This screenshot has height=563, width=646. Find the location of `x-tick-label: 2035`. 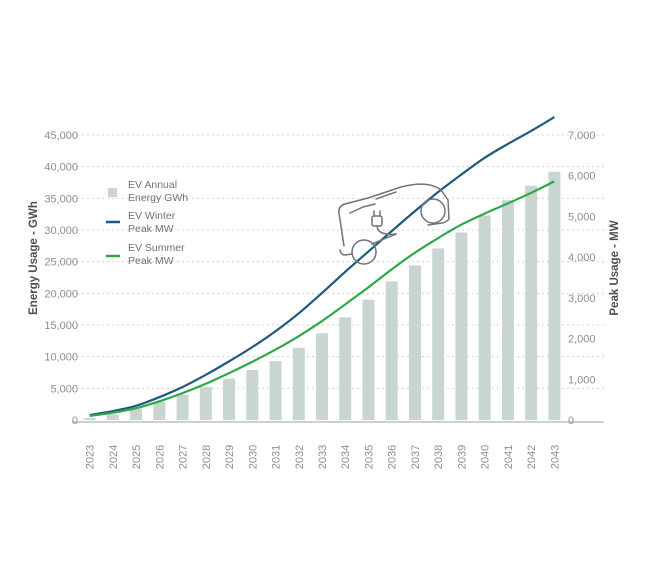

x-tick-label: 2035 is located at coordinates (369, 457).